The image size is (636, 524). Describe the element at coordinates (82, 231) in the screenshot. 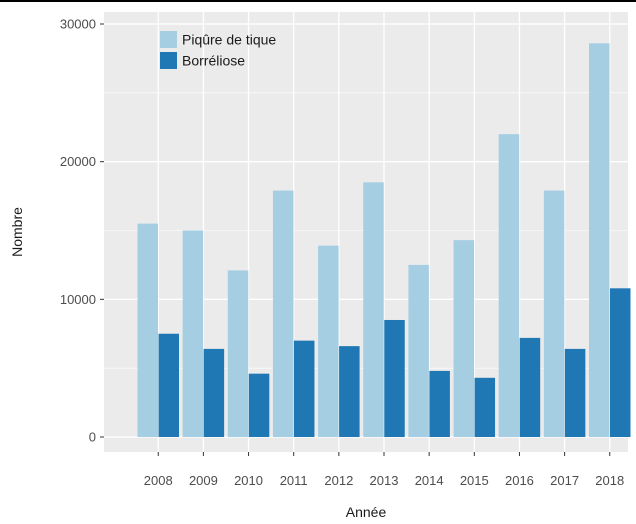

I see `y-axis: 0 10000 20000 30000` at that location.